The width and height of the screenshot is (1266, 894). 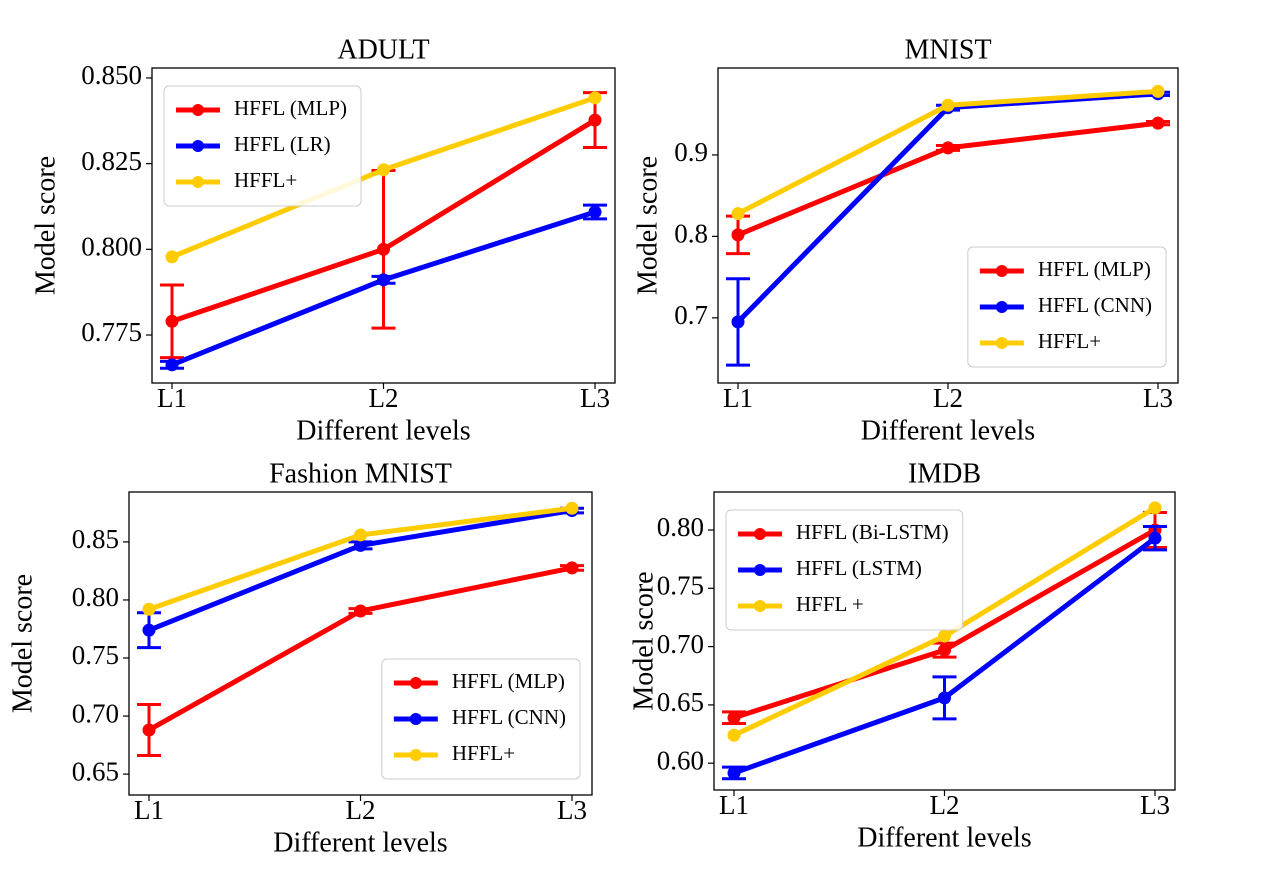 What do you see at coordinates (360, 473) in the screenshot?
I see `chart-title: Fashion MNIST` at bounding box center [360, 473].